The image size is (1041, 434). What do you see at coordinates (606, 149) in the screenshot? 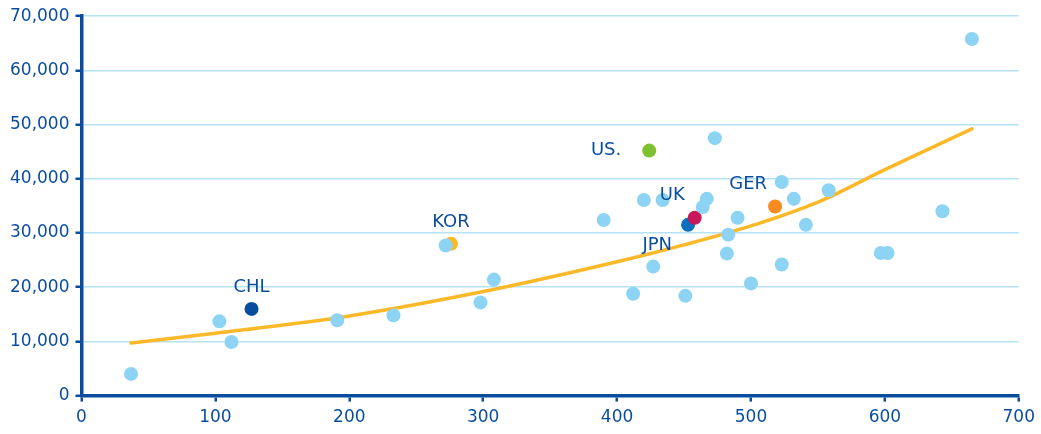
I see `series-label: US.` at bounding box center [606, 149].